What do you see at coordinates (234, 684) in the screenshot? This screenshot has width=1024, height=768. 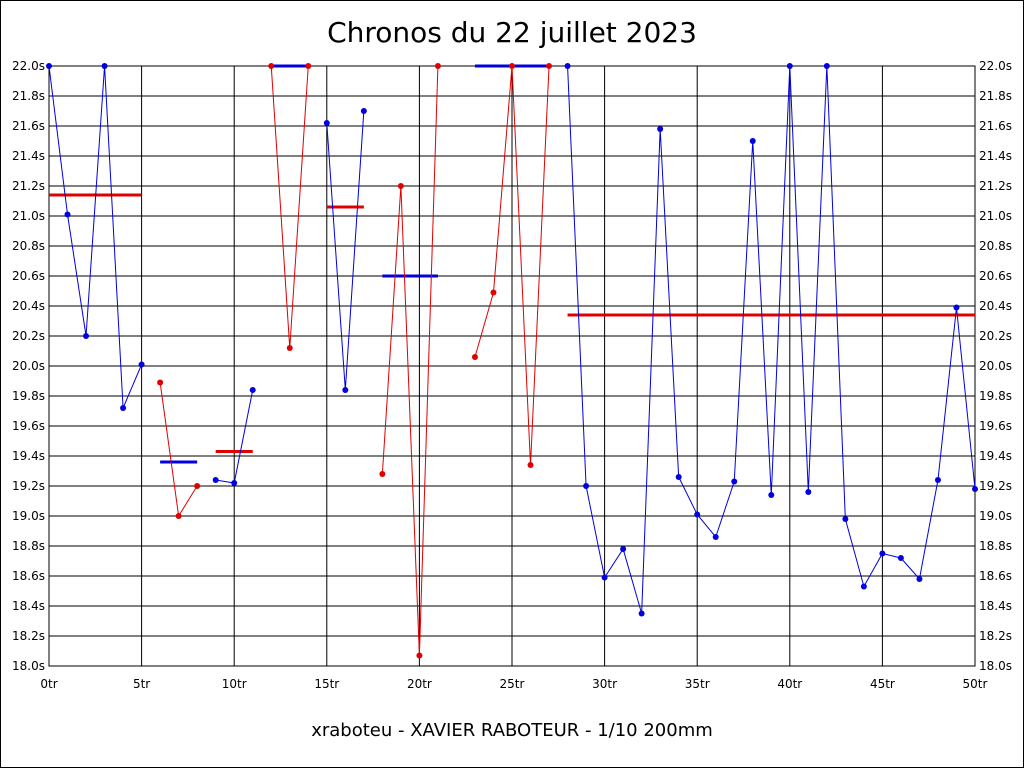 I see `x-tick-label: 10tr` at bounding box center [234, 684].